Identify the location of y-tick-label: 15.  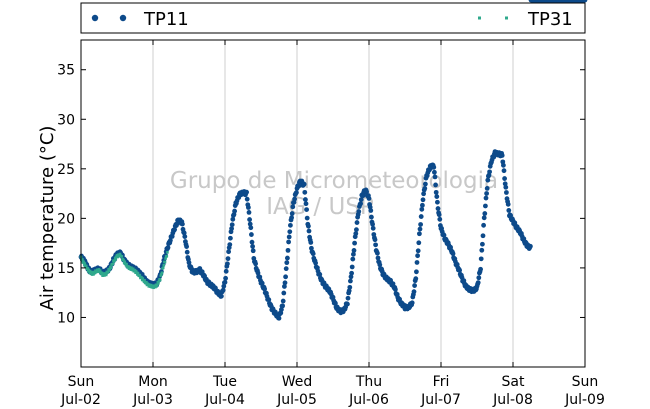
(66, 269).